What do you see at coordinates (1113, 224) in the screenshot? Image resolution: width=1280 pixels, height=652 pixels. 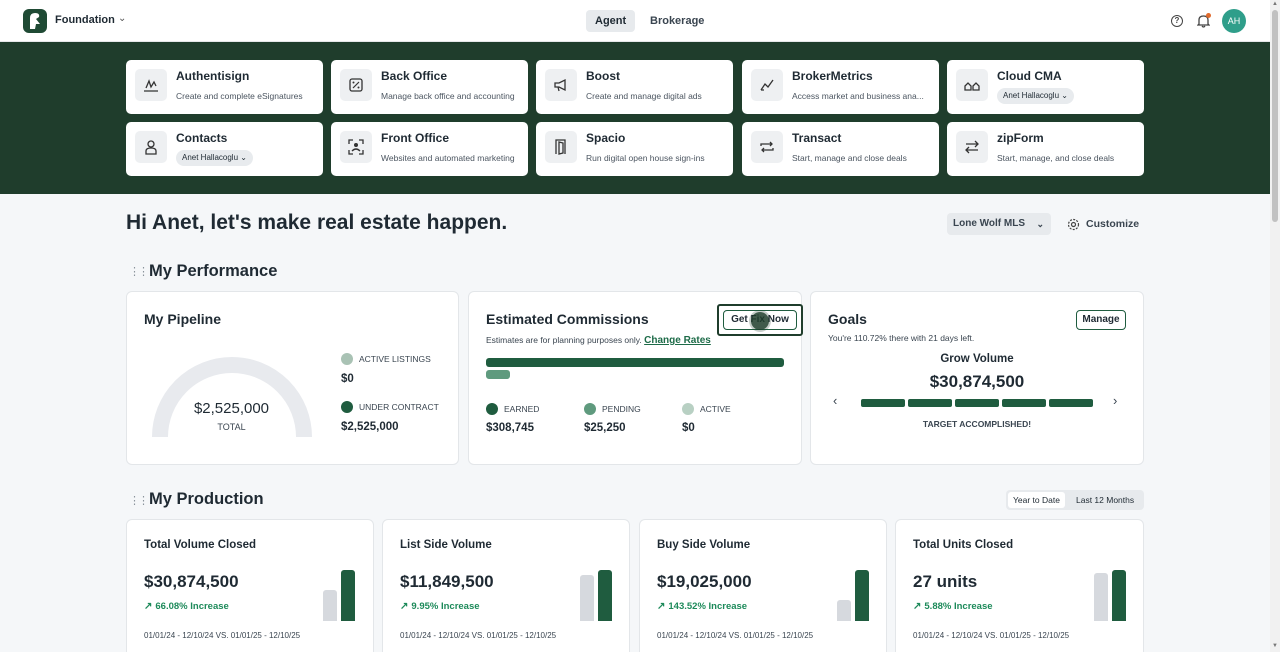 I see `customize-button: Customize` at bounding box center [1113, 224].